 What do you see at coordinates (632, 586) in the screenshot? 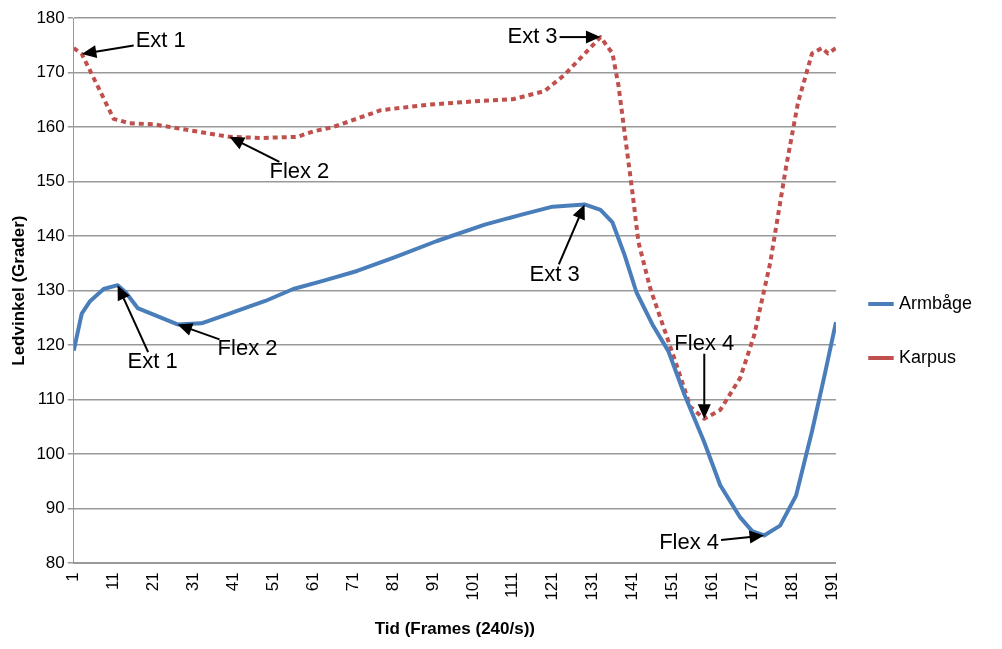
I see `x-tick-label: 141` at bounding box center [632, 586].